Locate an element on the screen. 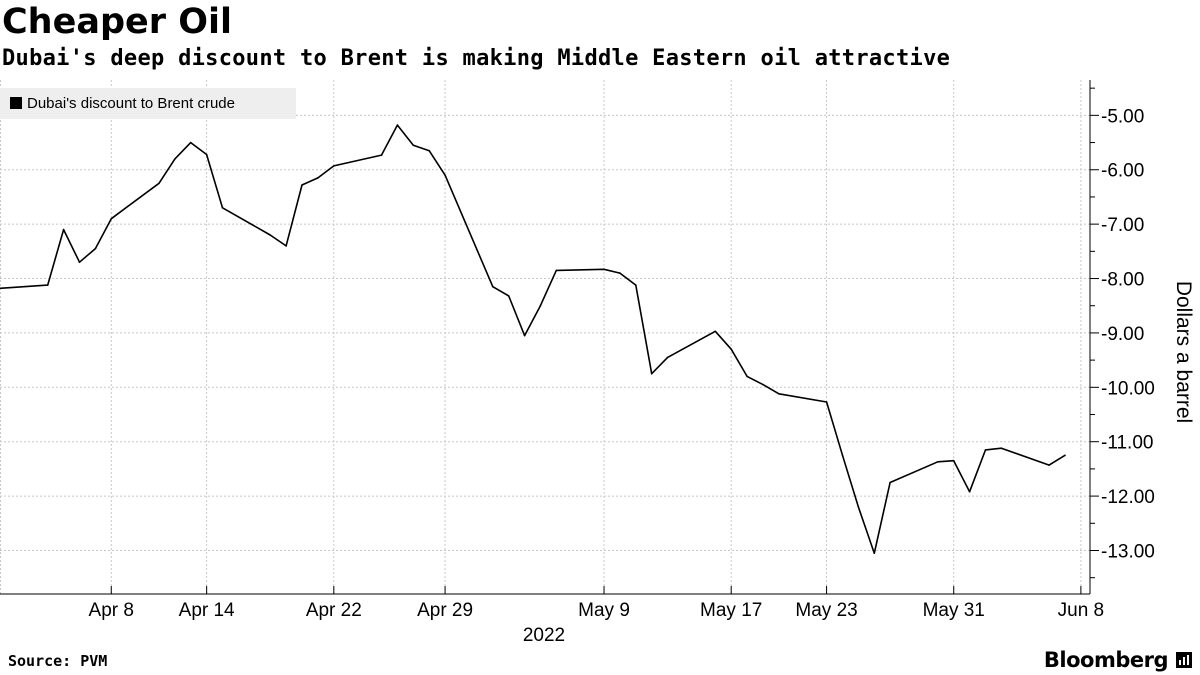 This screenshot has height=675, width=1200. x-tick-label: Apr 14 is located at coordinates (207, 610).